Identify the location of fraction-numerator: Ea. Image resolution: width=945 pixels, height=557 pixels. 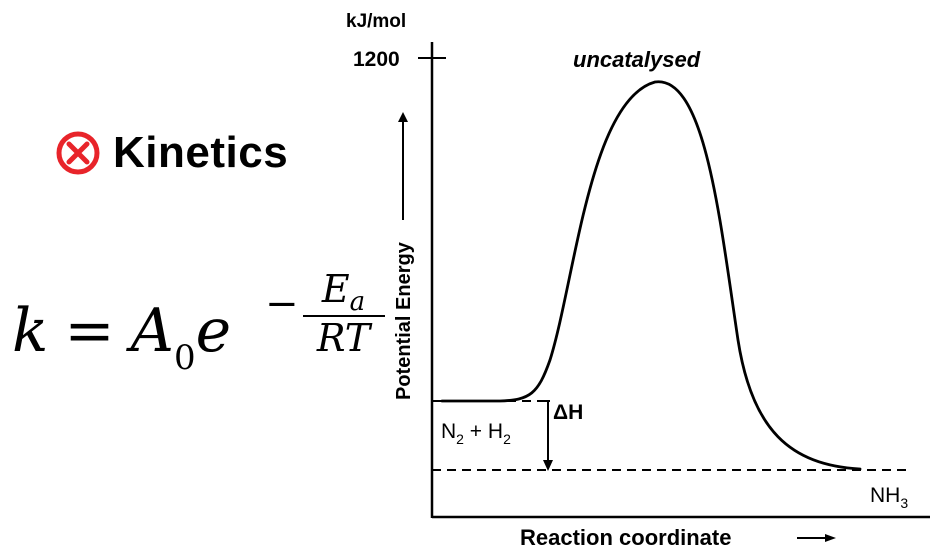
(343, 292).